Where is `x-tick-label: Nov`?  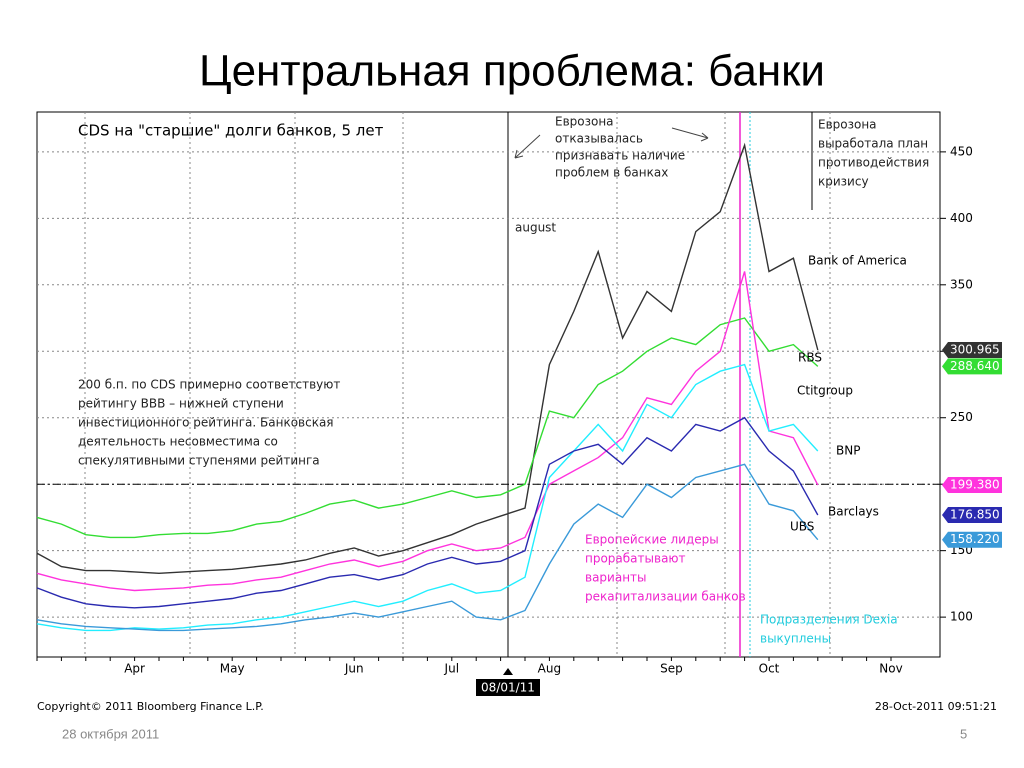 x-tick-label: Nov is located at coordinates (890, 669).